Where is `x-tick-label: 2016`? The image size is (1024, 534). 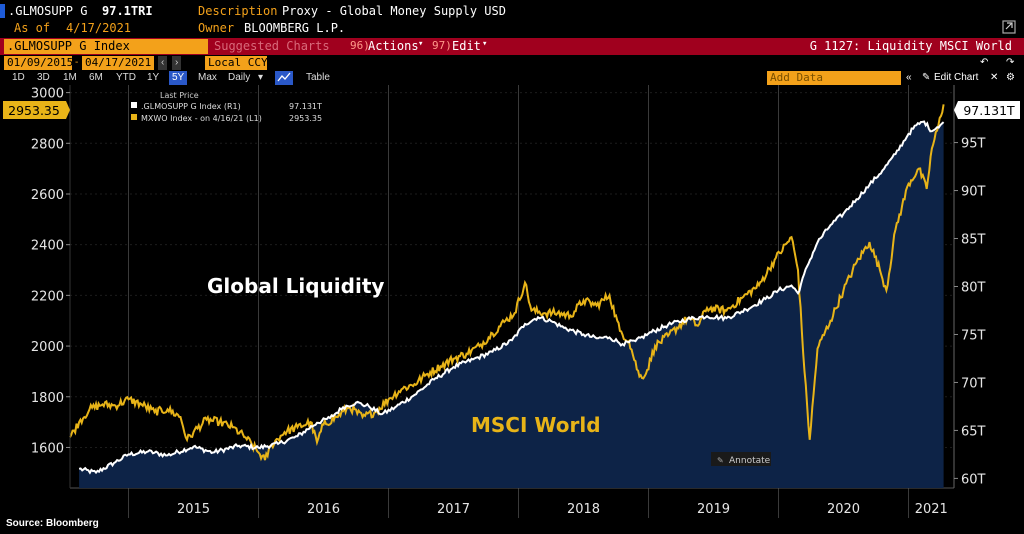
x-tick-label: 2016 is located at coordinates (323, 509).